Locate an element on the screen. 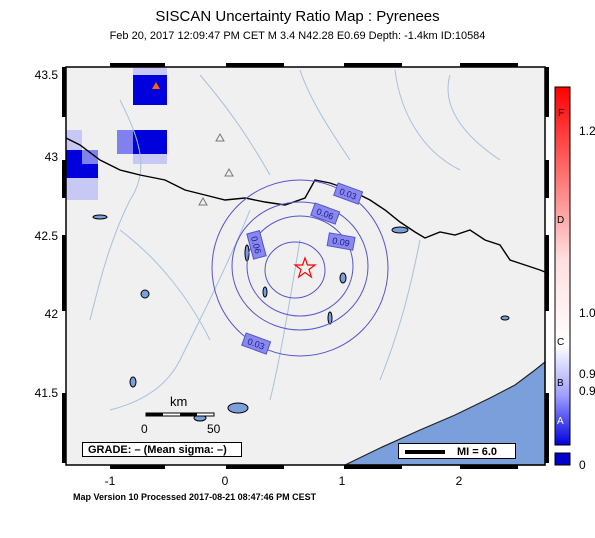  colorbar-value: 0 is located at coordinates (582, 465).